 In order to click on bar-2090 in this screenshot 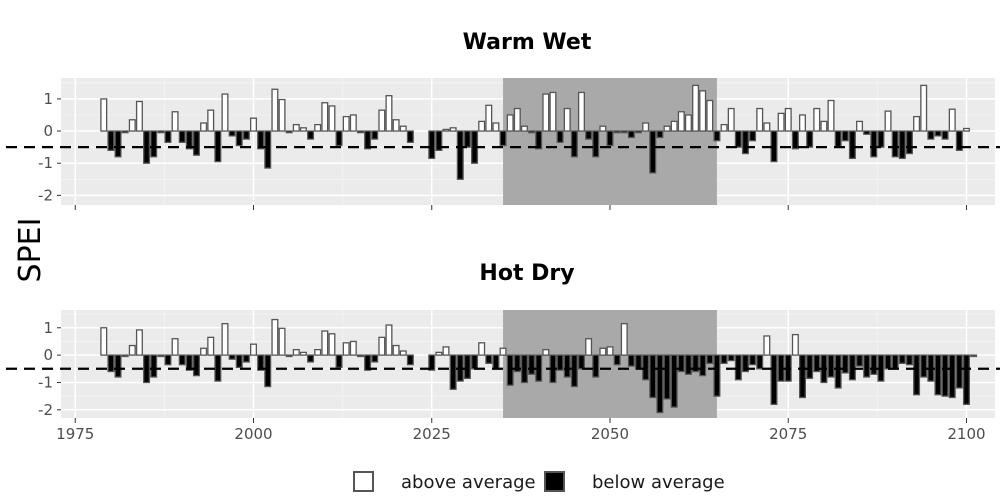, I will do `click(895, 144)`.